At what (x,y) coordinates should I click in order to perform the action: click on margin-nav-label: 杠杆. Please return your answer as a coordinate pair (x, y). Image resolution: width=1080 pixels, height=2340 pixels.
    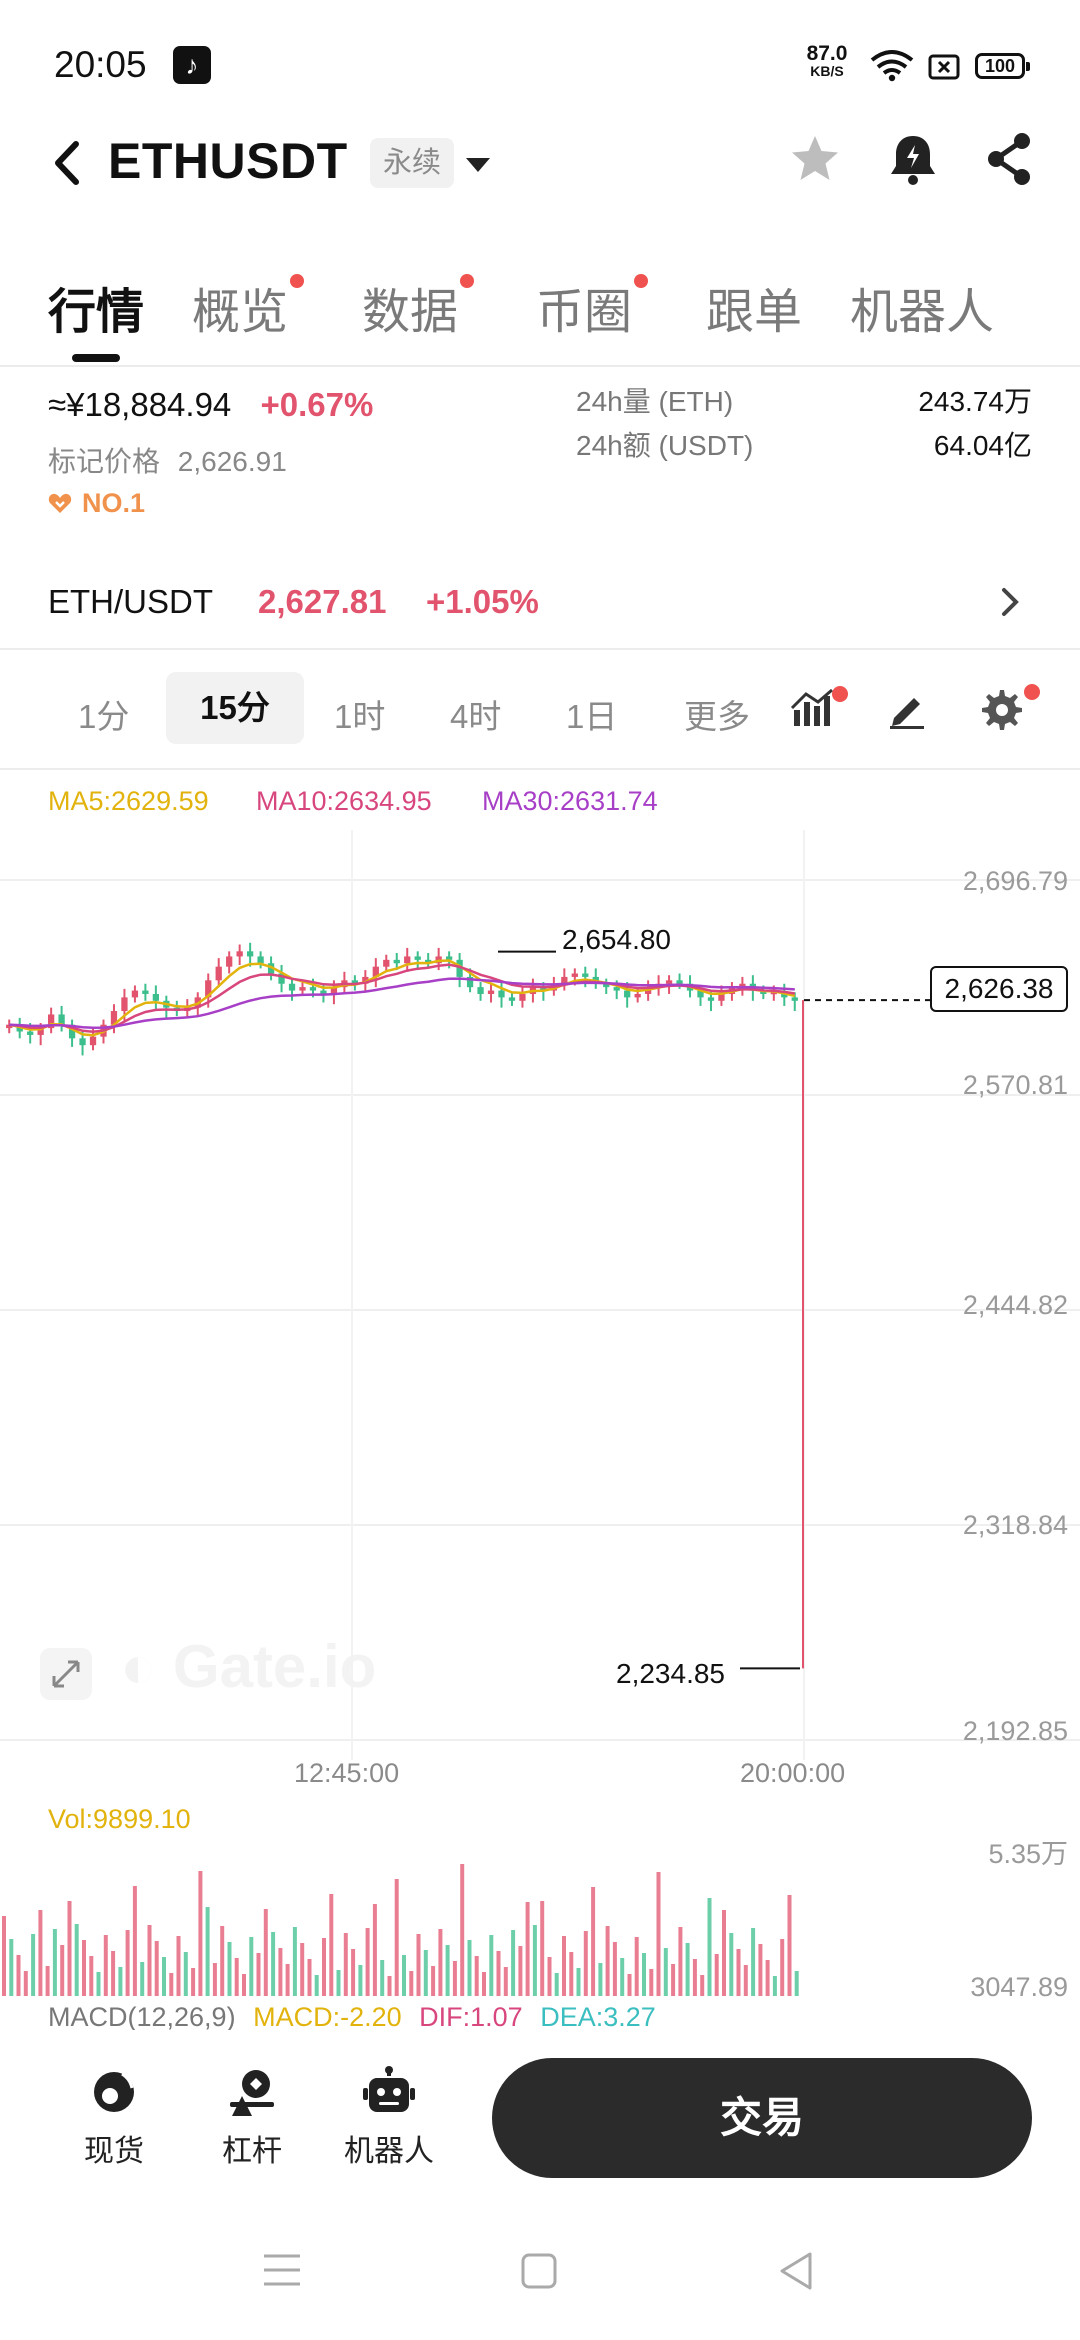
    Looking at the image, I should click on (252, 2151).